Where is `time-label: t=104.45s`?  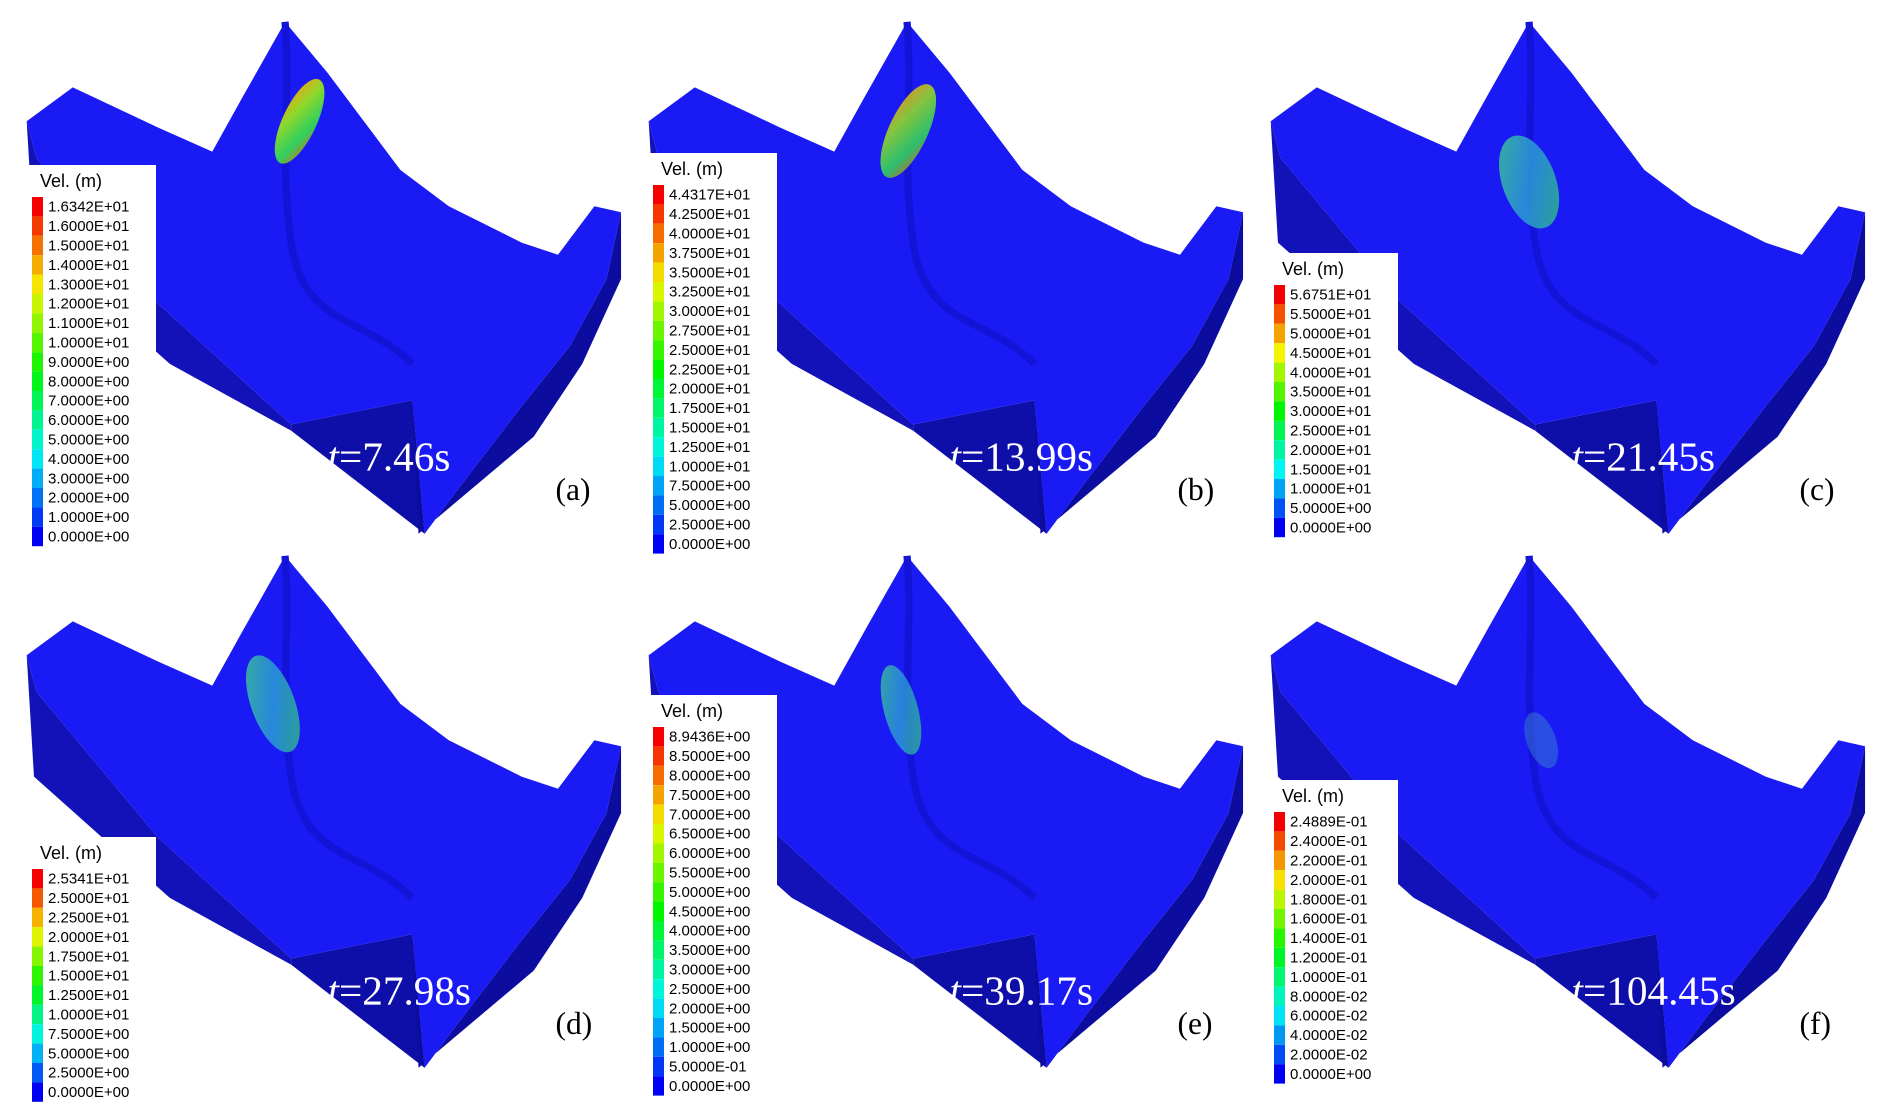
time-label: t=104.45s is located at coordinates (1654, 991).